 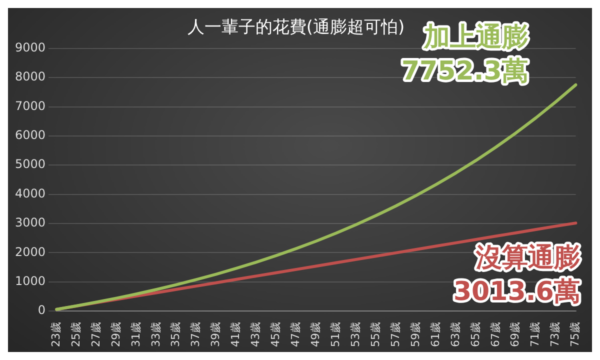 I want to click on x-tick-label: 41歲, so click(x=235, y=335).